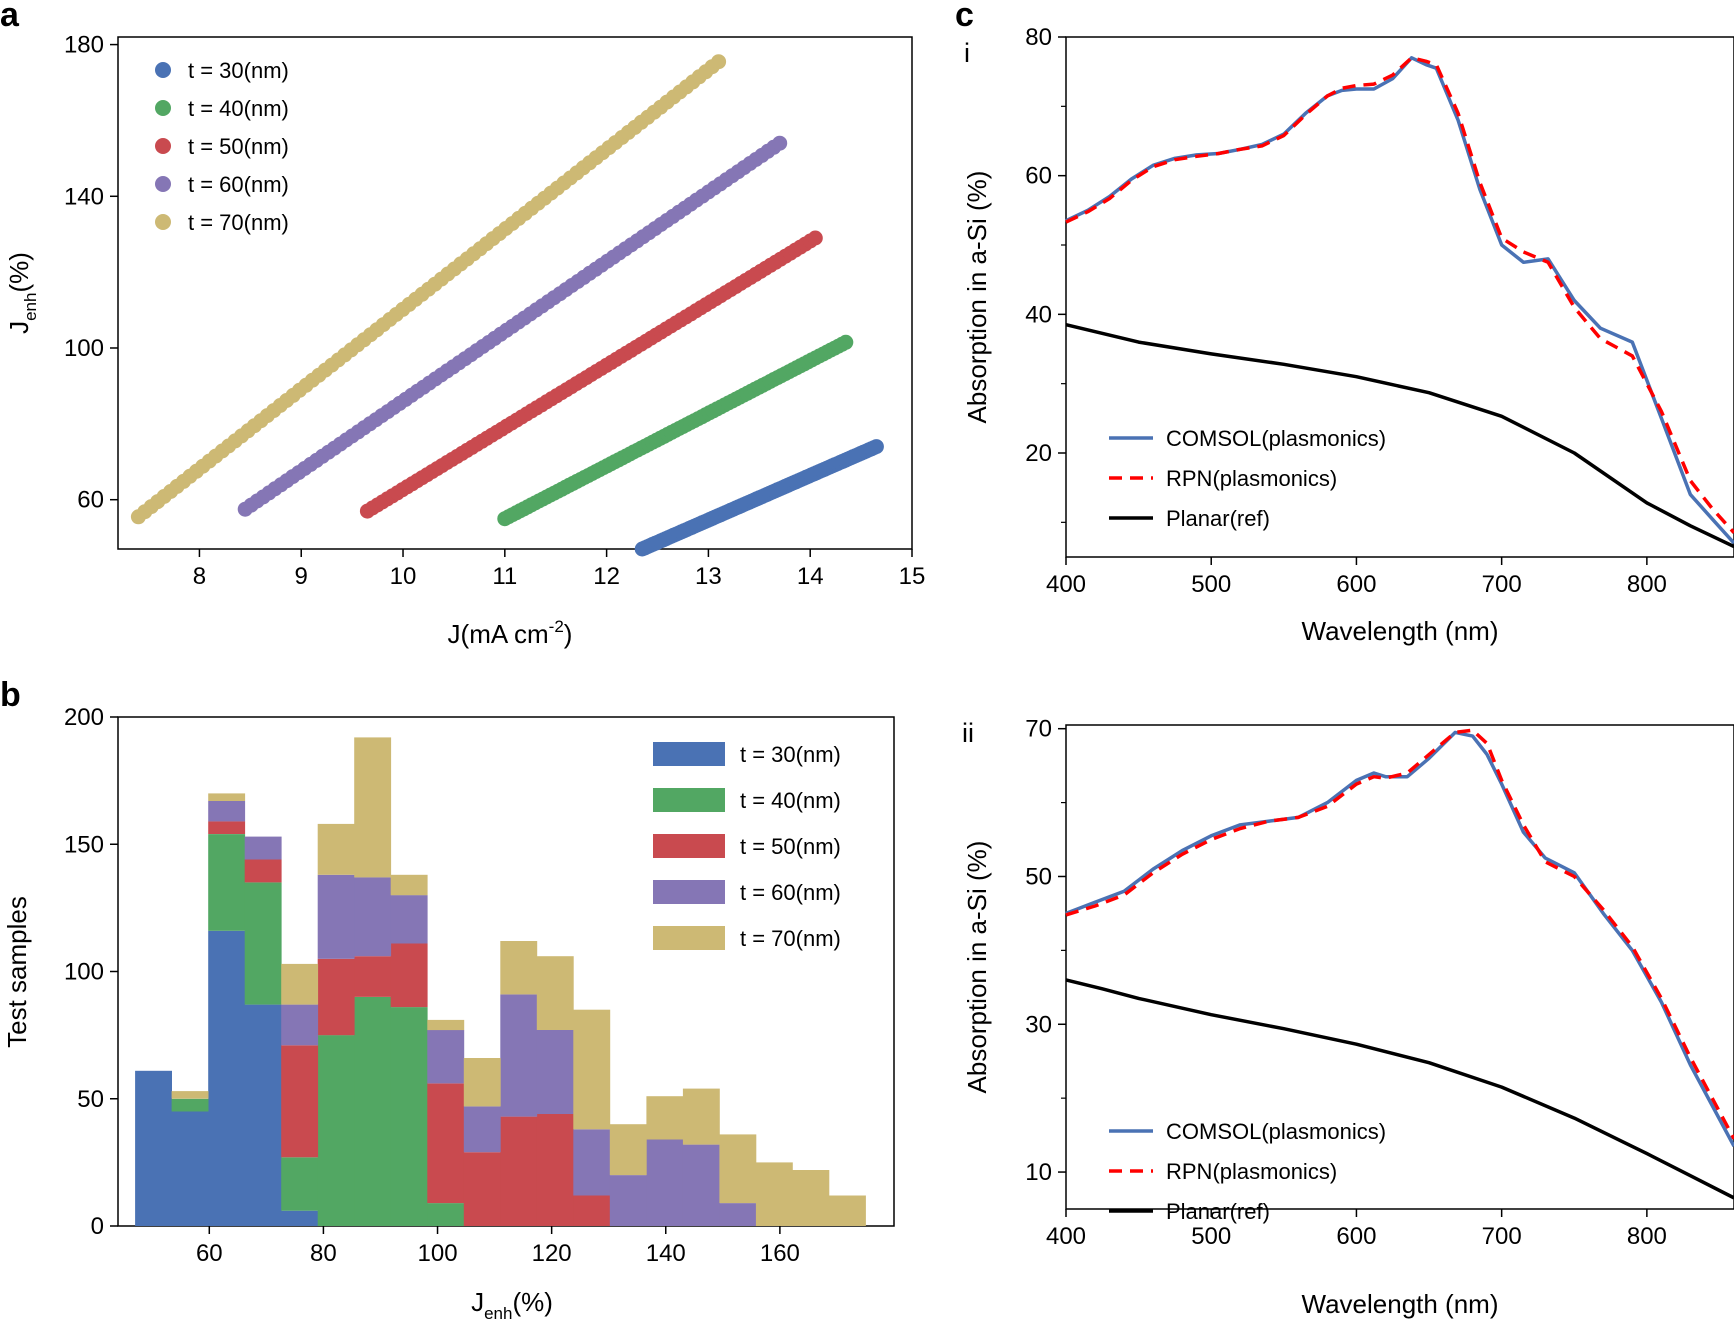 This screenshot has width=1734, height=1330. Describe the element at coordinates (1038, 1024) in the screenshot. I see `absorption-ii-ytick-label: 30` at that location.